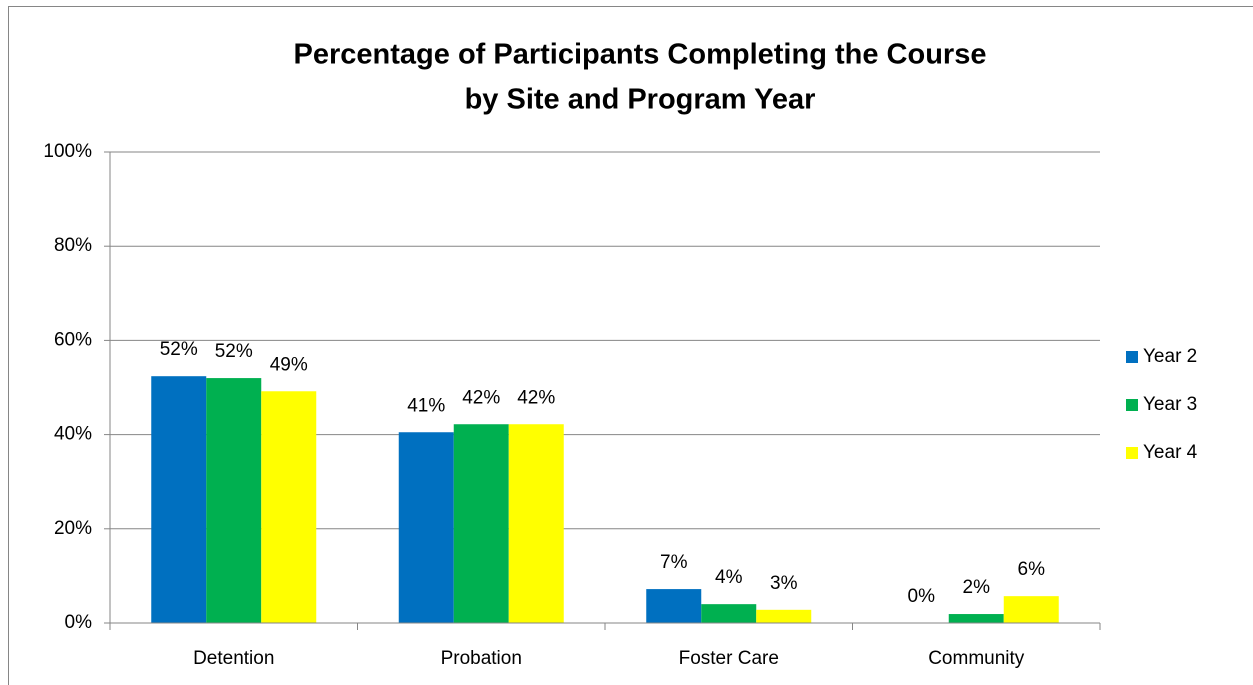 Image resolution: width=1253 pixels, height=685 pixels. I want to click on value-label: 3%, so click(784, 583).